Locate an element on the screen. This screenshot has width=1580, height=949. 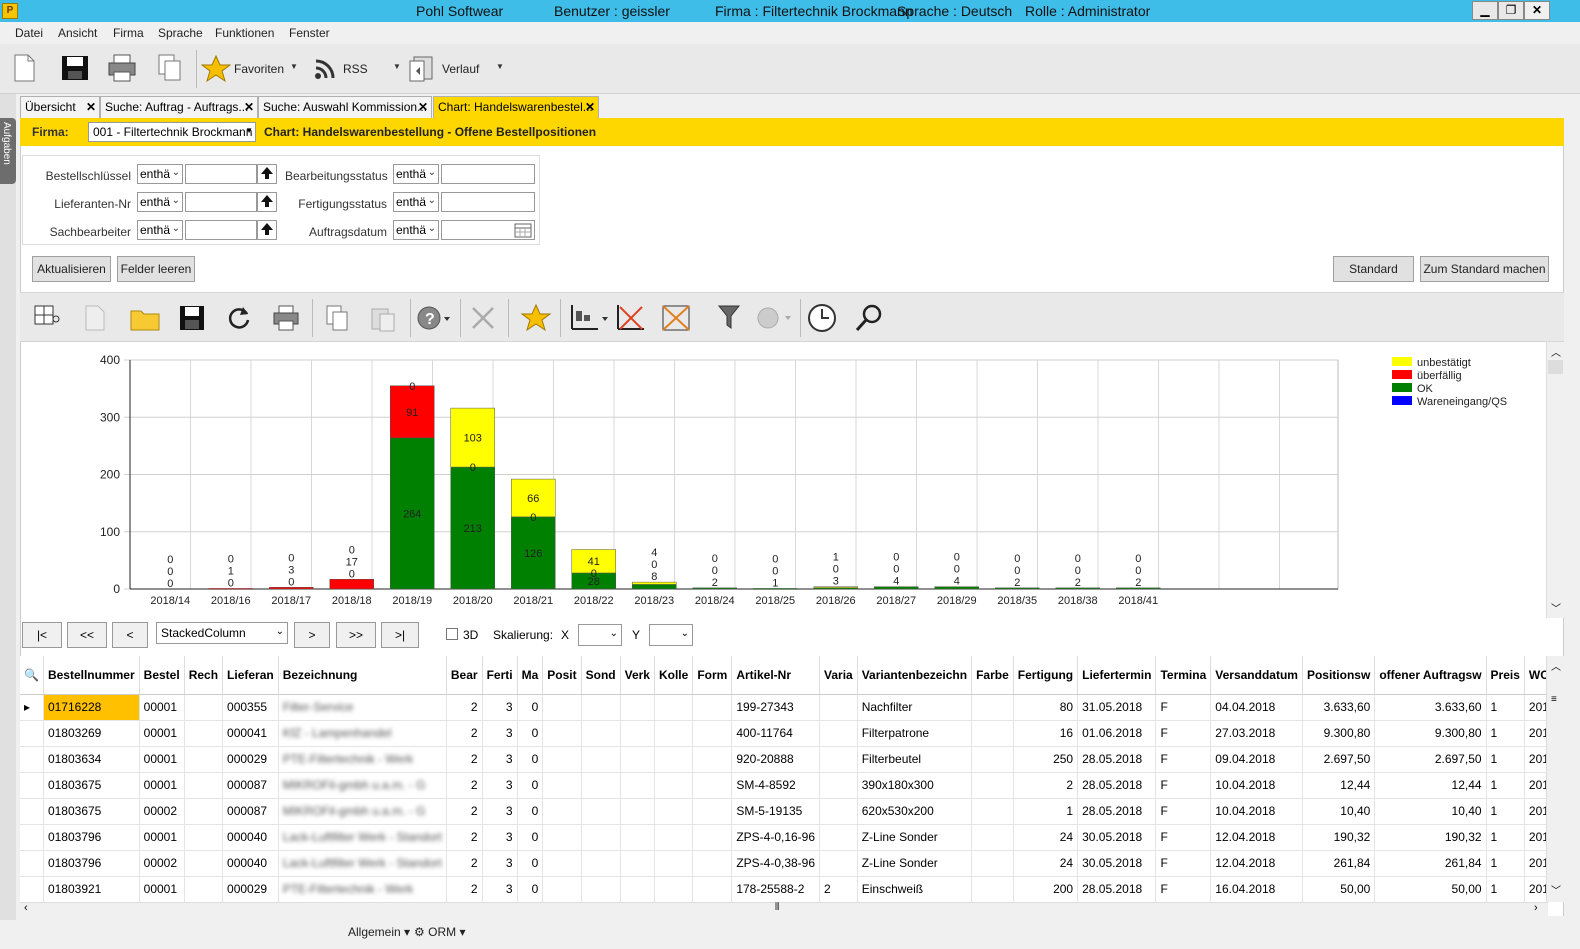
menu-fenster: Fenster is located at coordinates (309, 33).